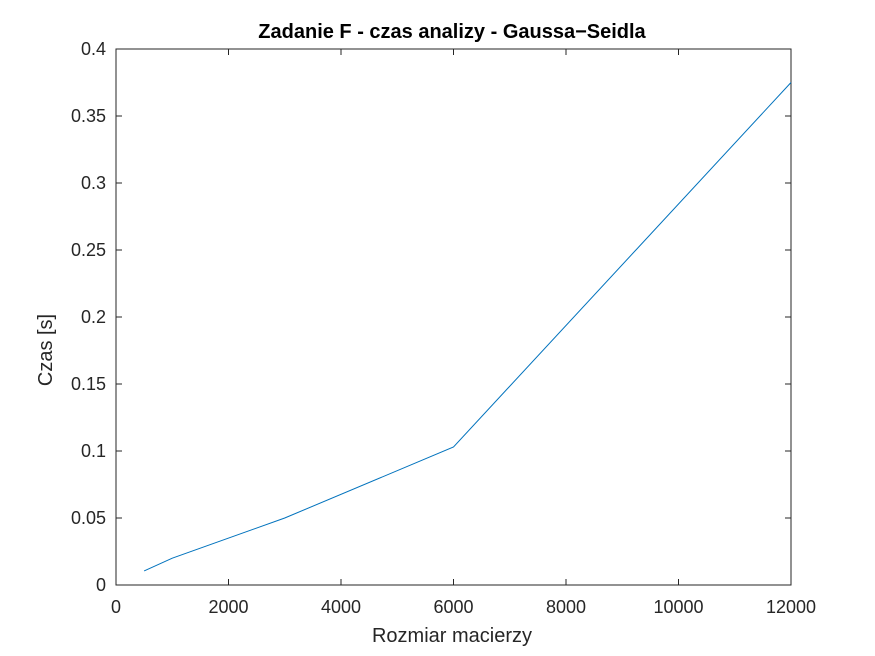  Describe the element at coordinates (101, 585) in the screenshot. I see `y-tick-label: 0` at that location.